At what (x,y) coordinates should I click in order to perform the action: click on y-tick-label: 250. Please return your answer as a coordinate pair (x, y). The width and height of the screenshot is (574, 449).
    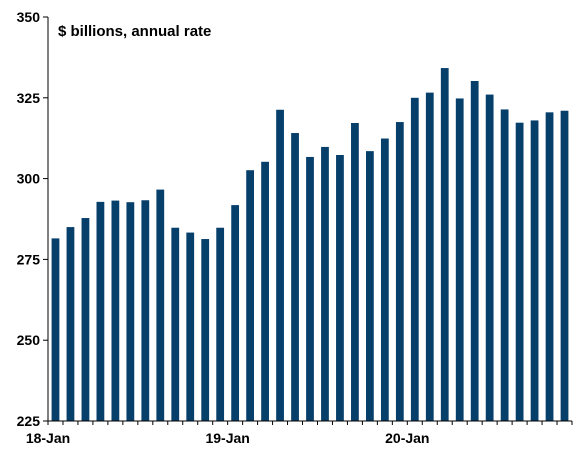
    Looking at the image, I should click on (29, 340).